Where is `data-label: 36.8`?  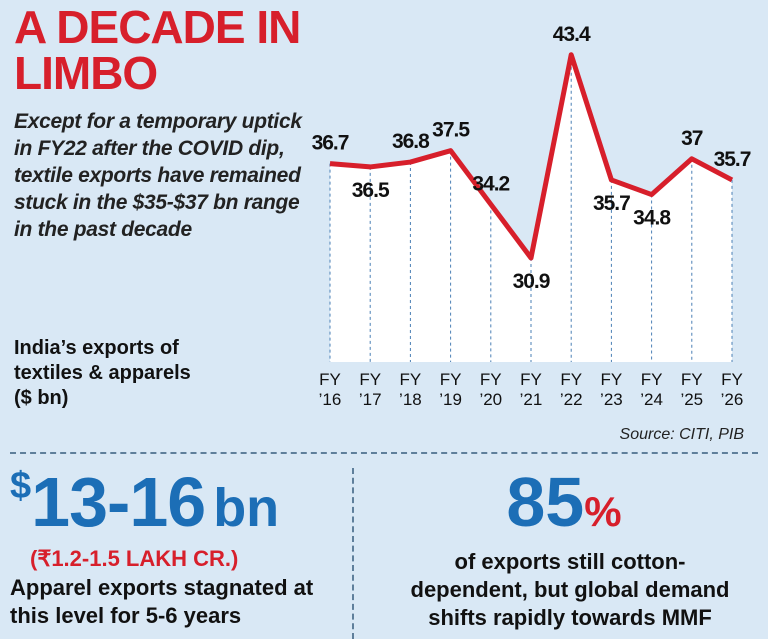 data-label: 36.8 is located at coordinates (411, 141).